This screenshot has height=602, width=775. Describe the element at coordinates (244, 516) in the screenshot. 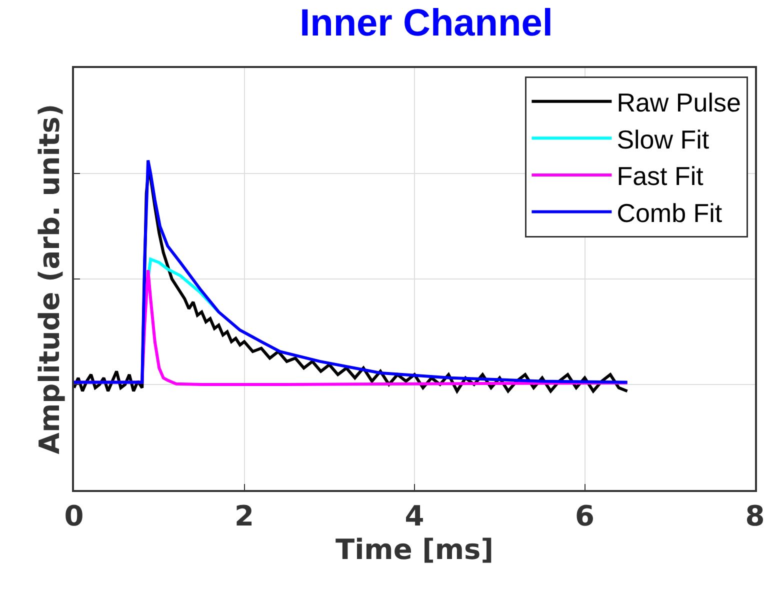

I see `x-tick-label: 2` at that location.